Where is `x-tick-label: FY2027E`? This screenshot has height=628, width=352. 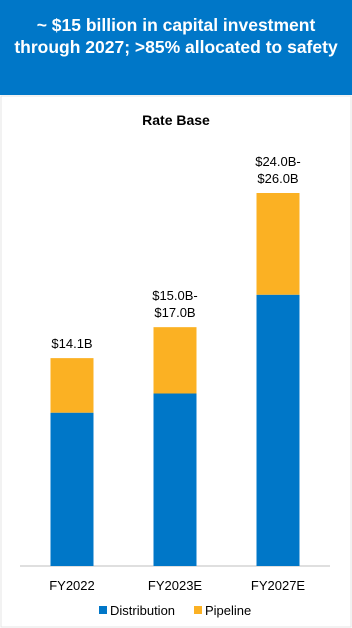 x-tick-label: FY2027E is located at coordinates (278, 585).